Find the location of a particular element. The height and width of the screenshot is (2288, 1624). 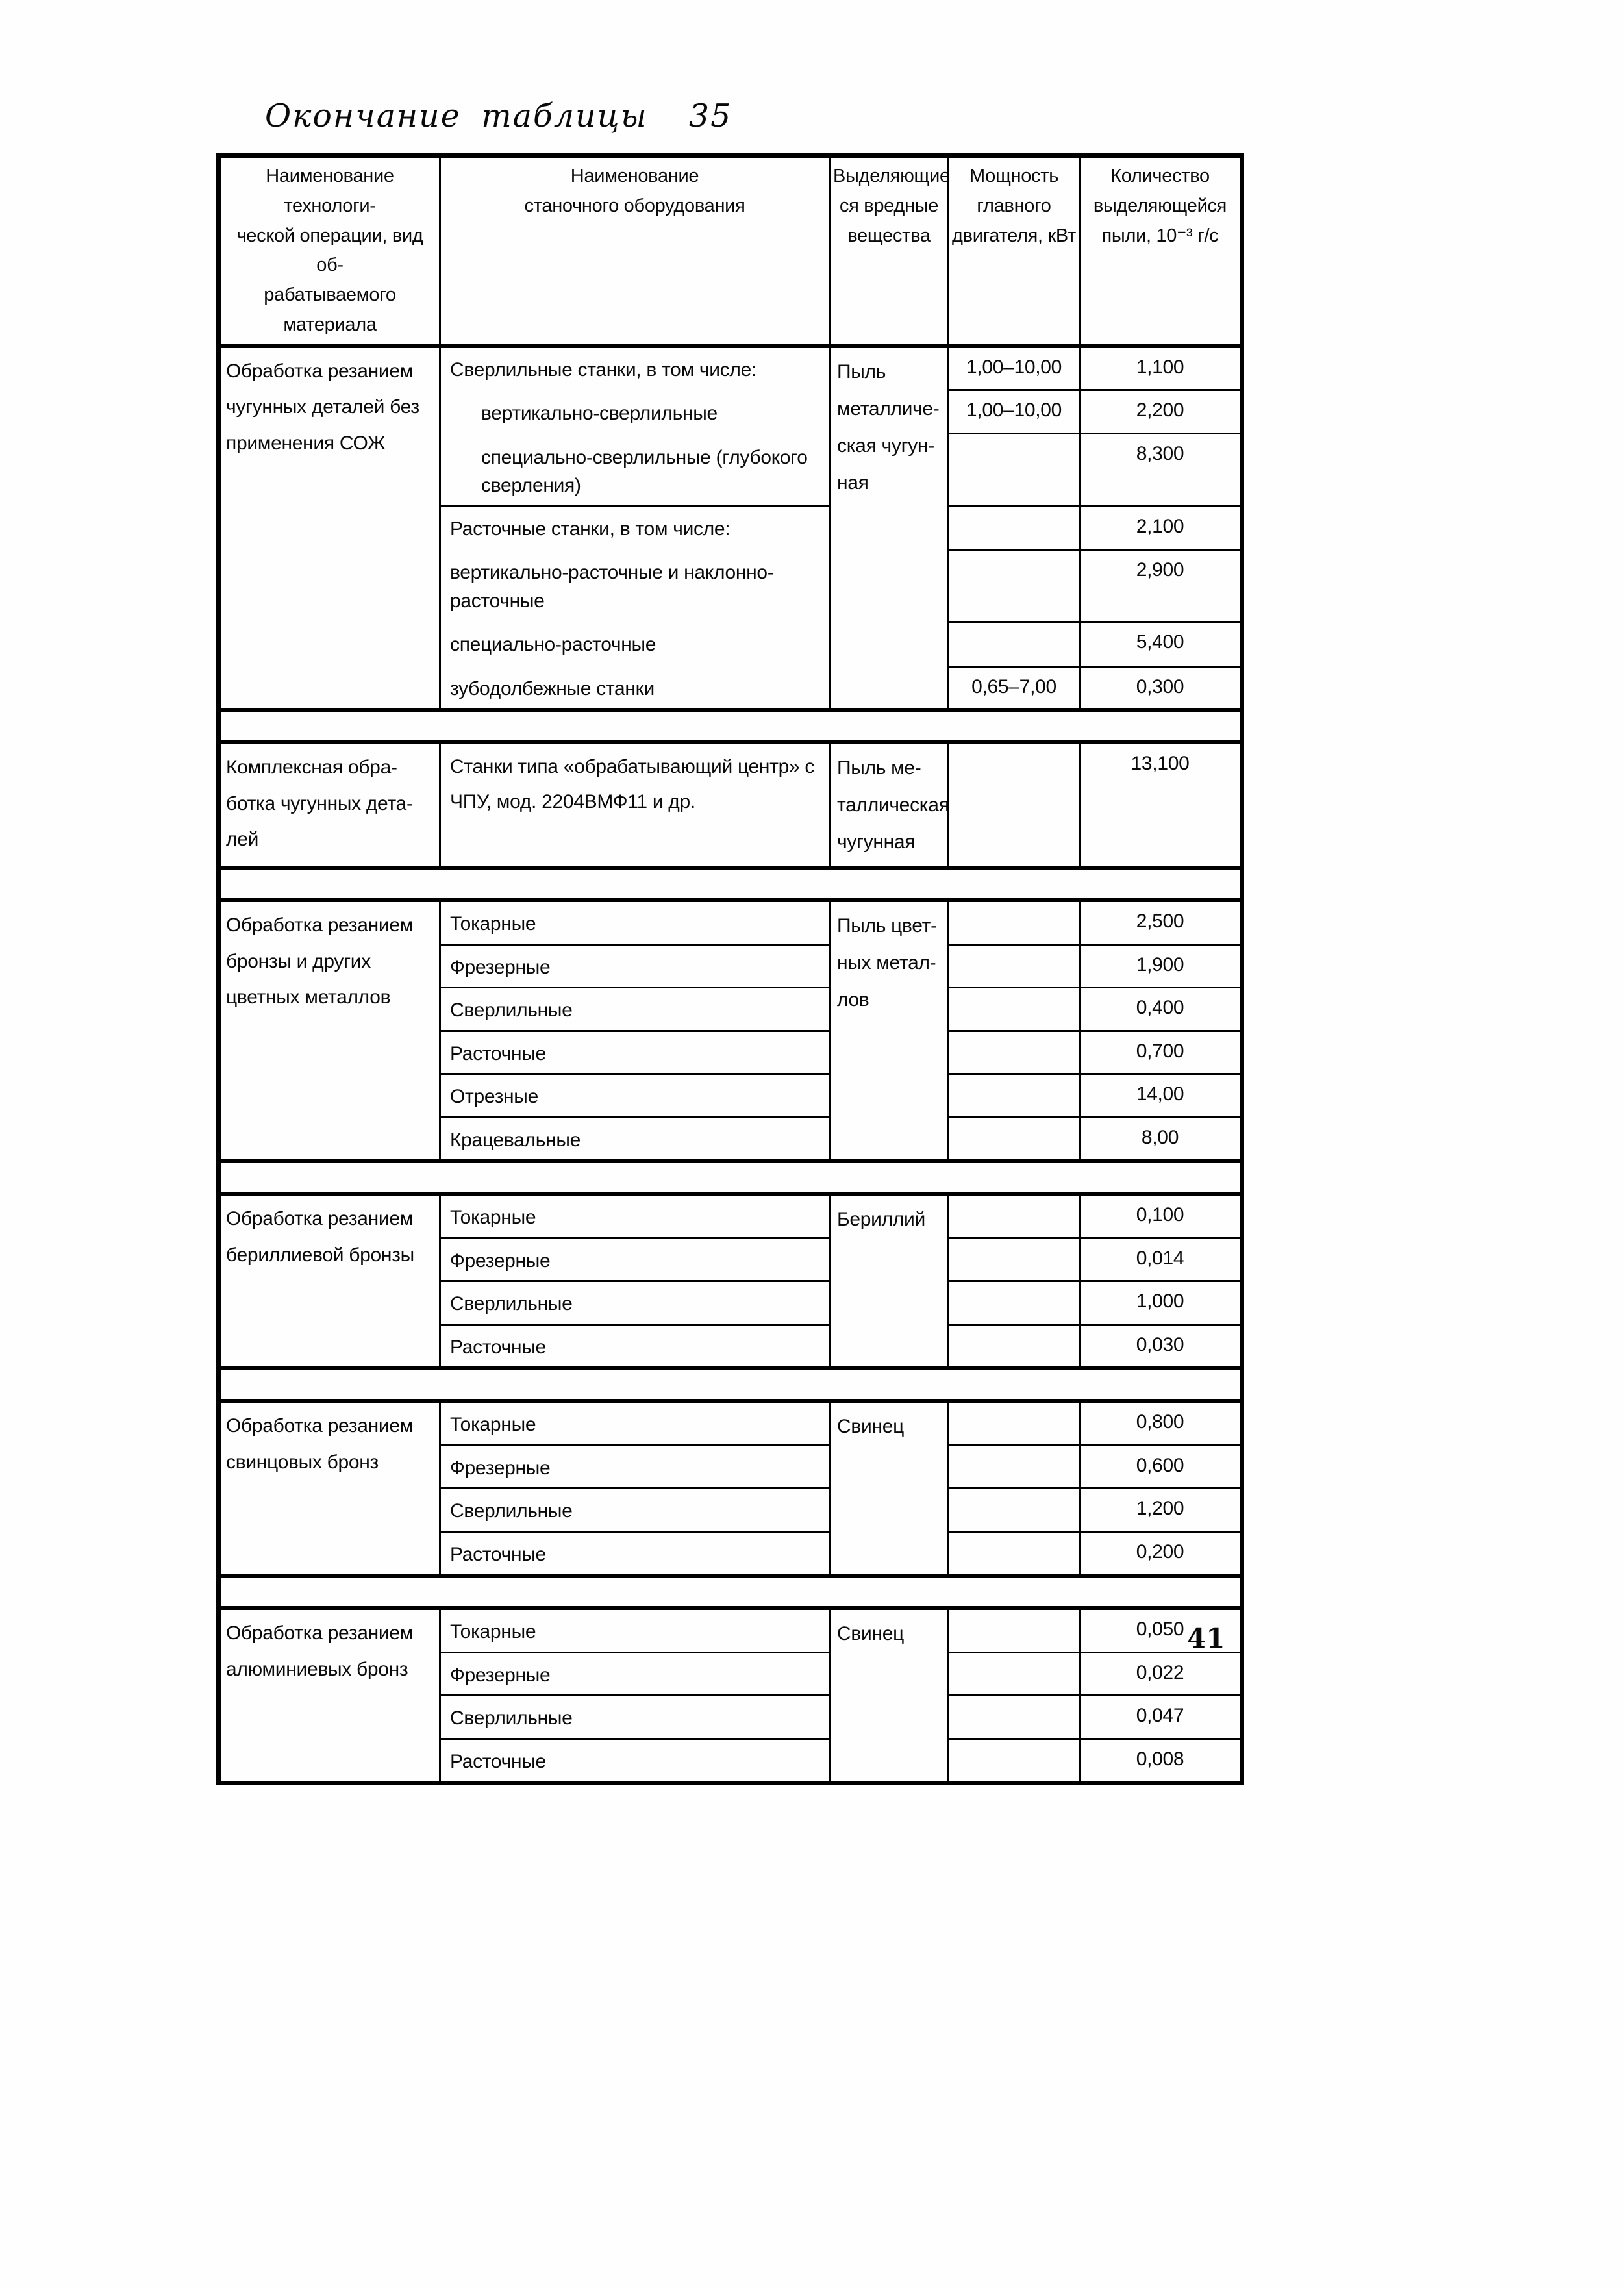

dust-quantity-cell: 0,047 is located at coordinates (1161, 1717).